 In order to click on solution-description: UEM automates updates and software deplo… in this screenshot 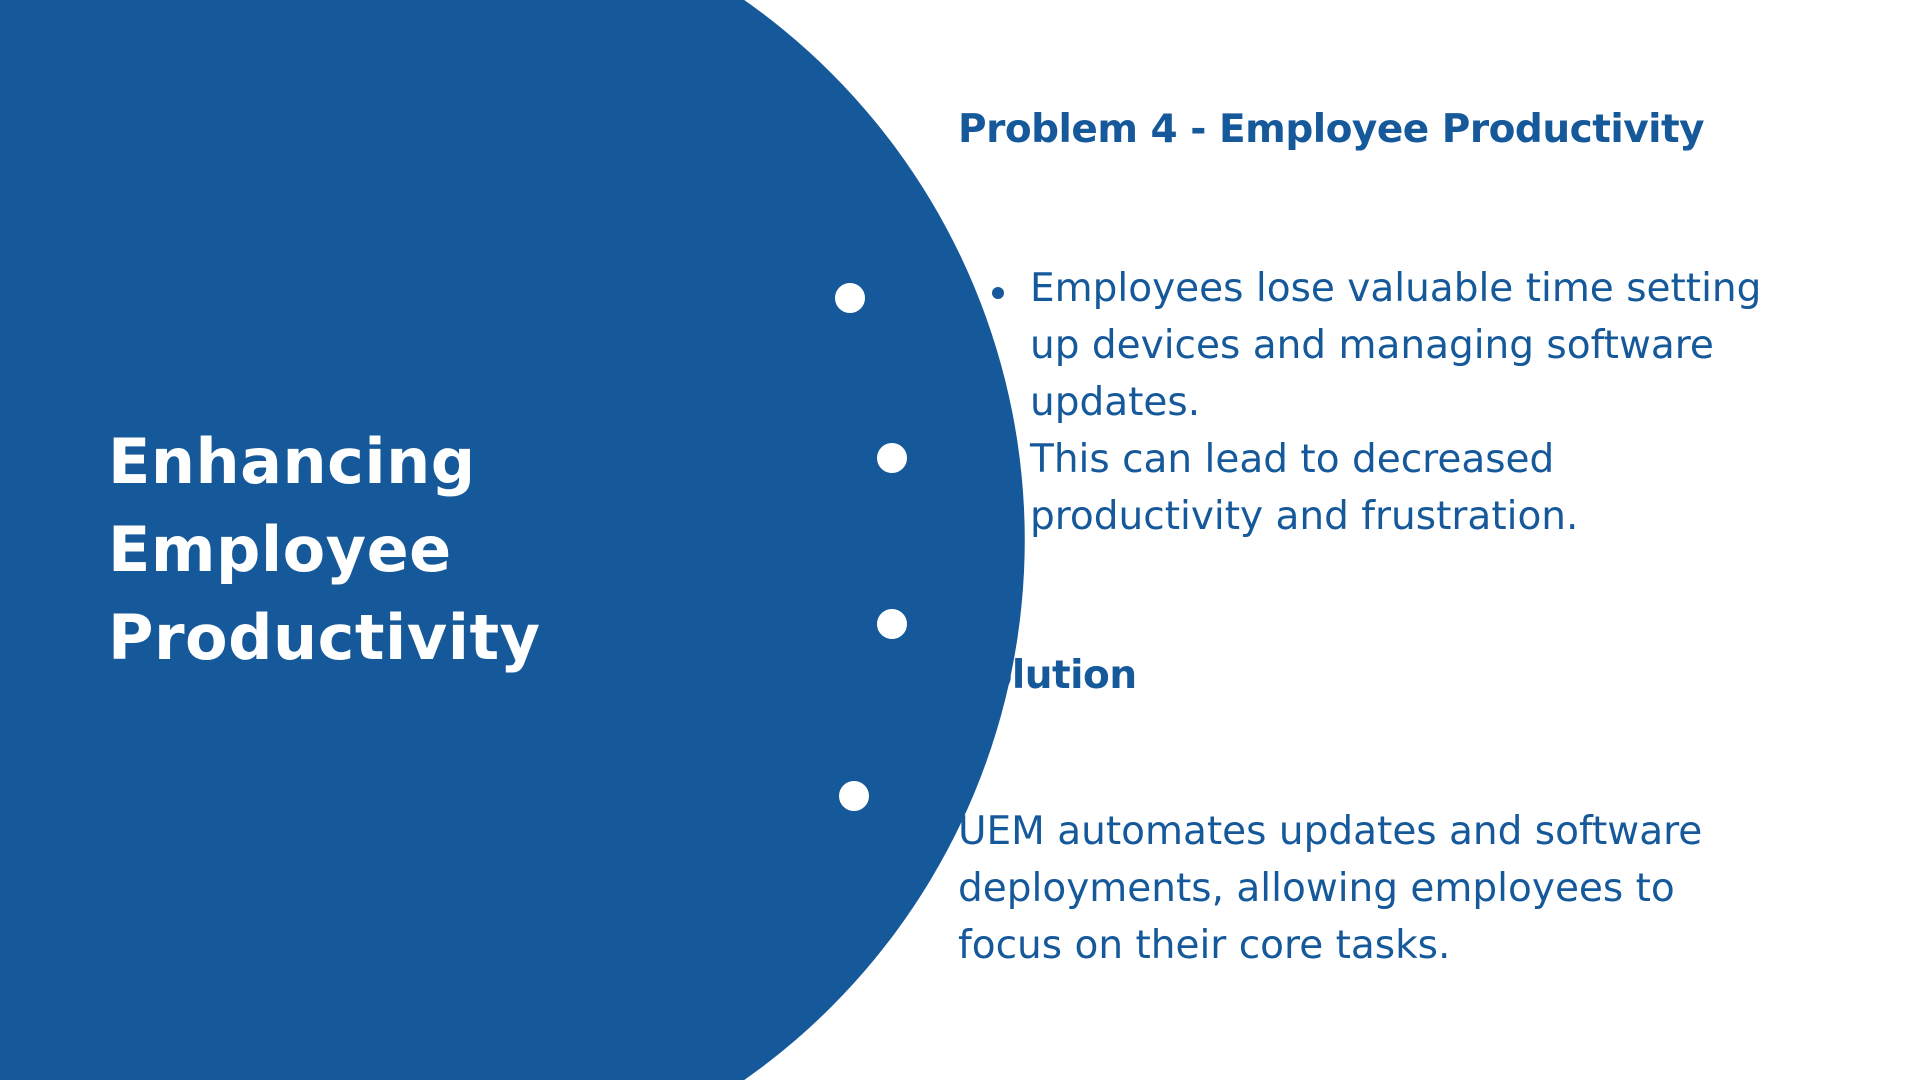, I will do `click(1330, 888)`.